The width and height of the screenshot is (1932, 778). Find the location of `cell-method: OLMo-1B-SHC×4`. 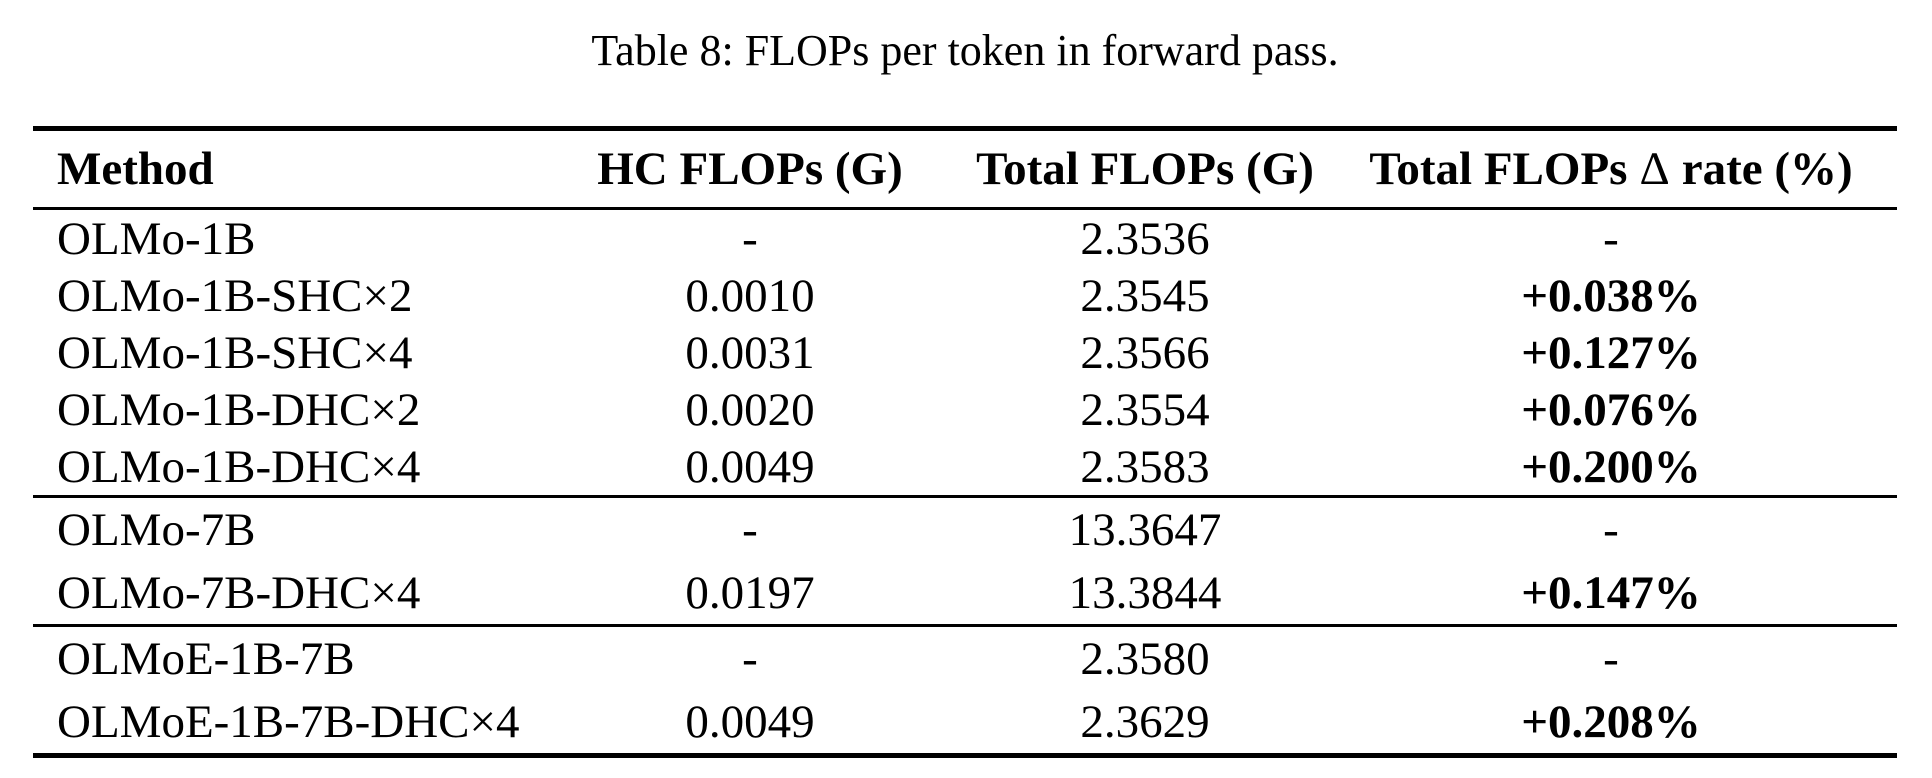

cell-method: OLMo-1B-SHC×4 is located at coordinates (235, 352).